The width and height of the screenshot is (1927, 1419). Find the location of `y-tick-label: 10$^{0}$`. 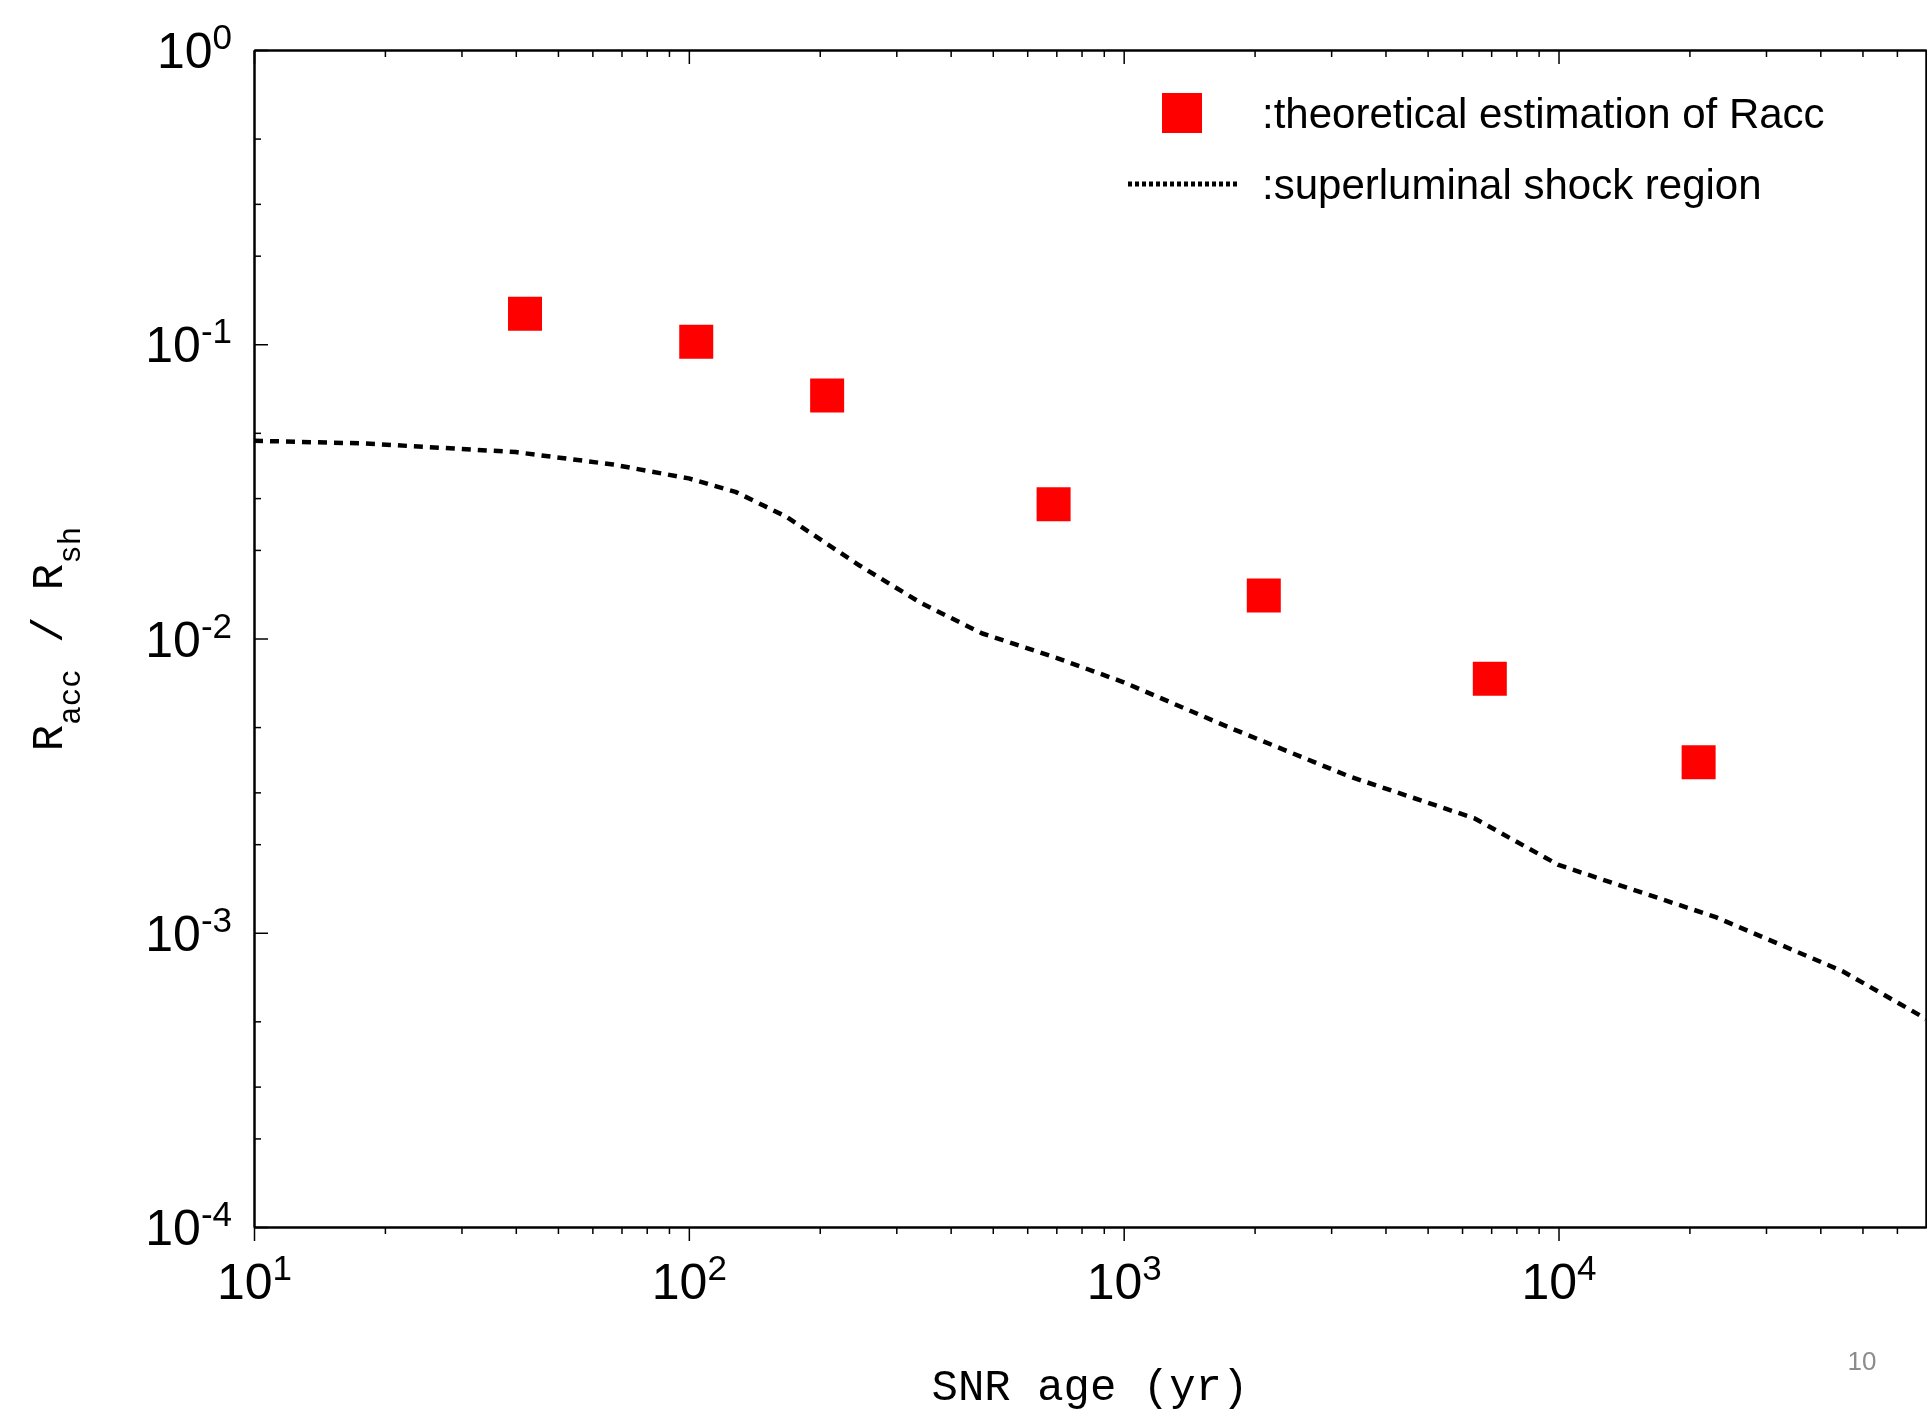

y-tick-label: 10$^{0}$ is located at coordinates (194, 47).